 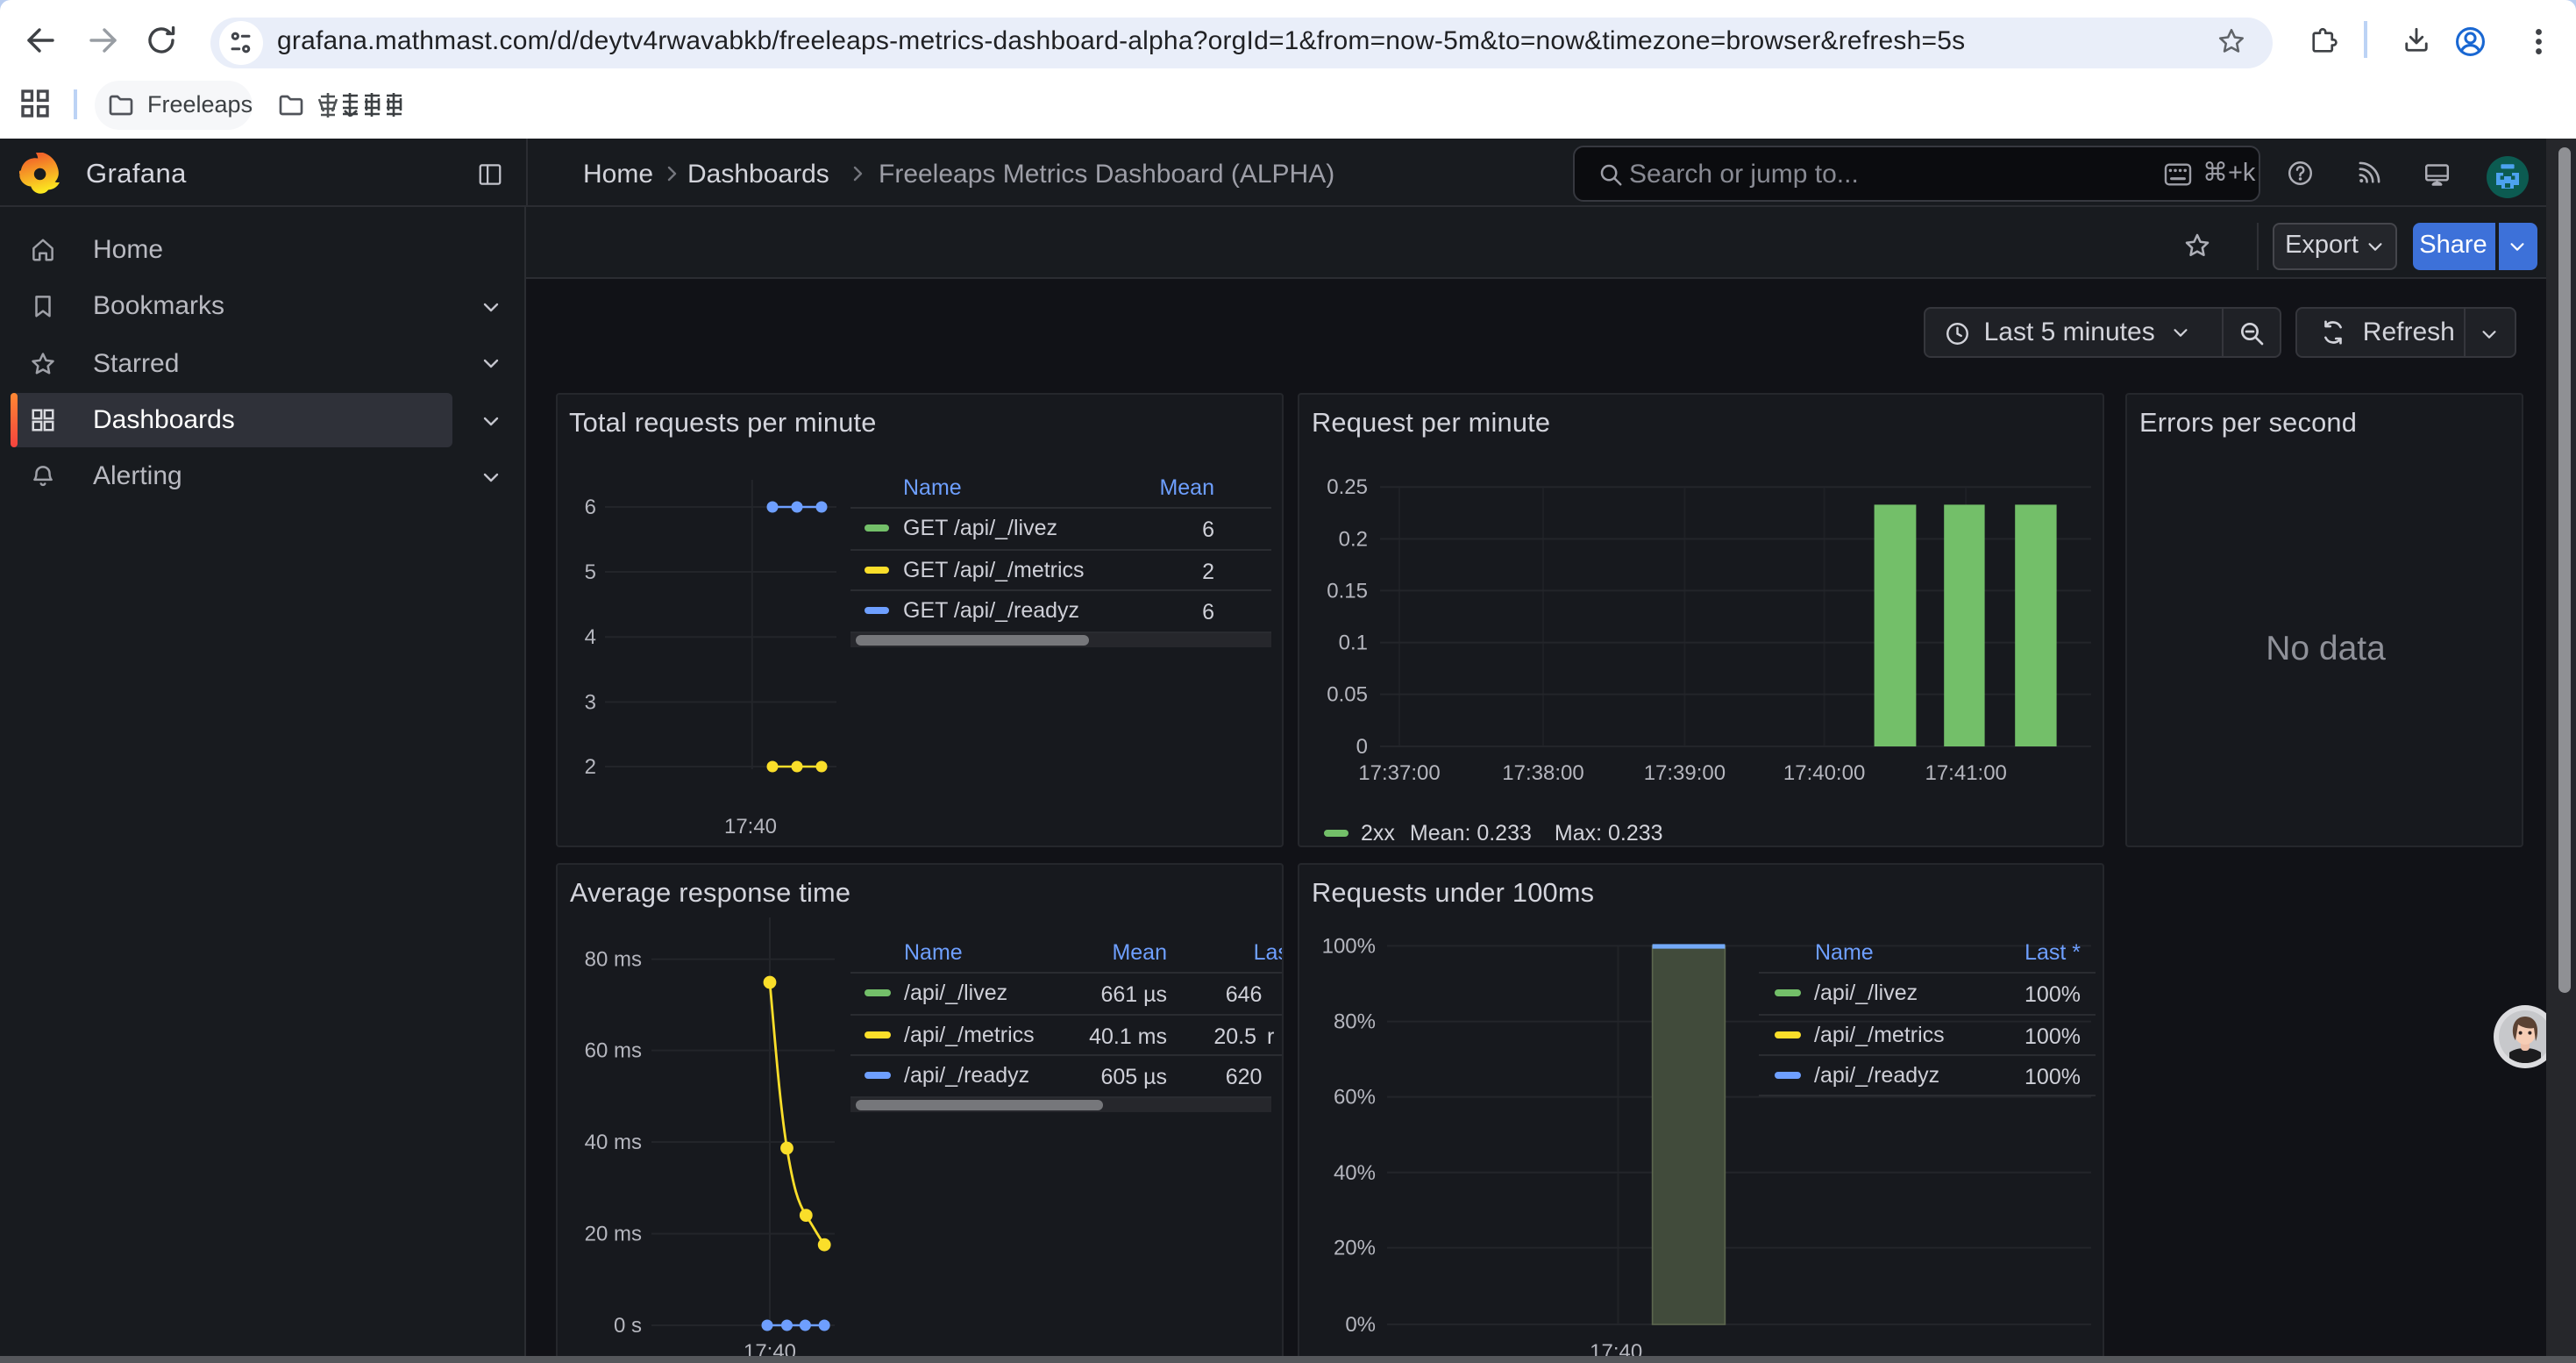 What do you see at coordinates (1355, 1021) in the screenshot?
I see `svg-text: 80%` at bounding box center [1355, 1021].